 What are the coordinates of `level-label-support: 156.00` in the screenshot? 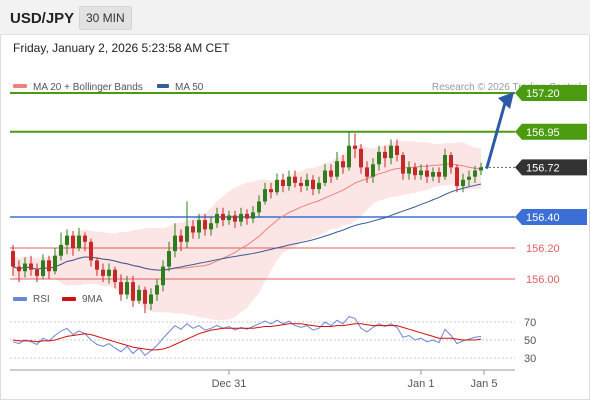 It's located at (543, 280).